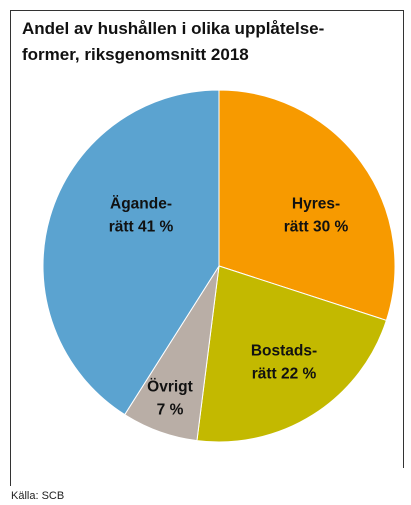 Image resolution: width=411 pixels, height=505 pixels. What do you see at coordinates (170, 410) in the screenshot?
I see `slice-label: 7 %` at bounding box center [170, 410].